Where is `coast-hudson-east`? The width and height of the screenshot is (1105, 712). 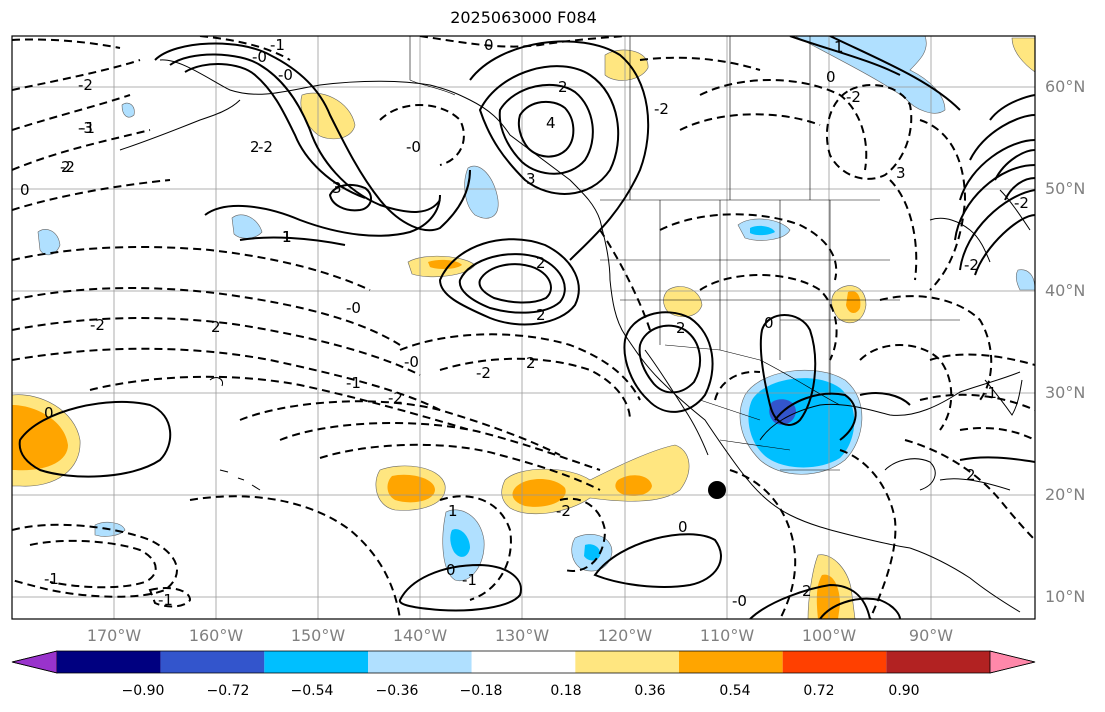 coast-hudson-east is located at coordinates (1015, 210).